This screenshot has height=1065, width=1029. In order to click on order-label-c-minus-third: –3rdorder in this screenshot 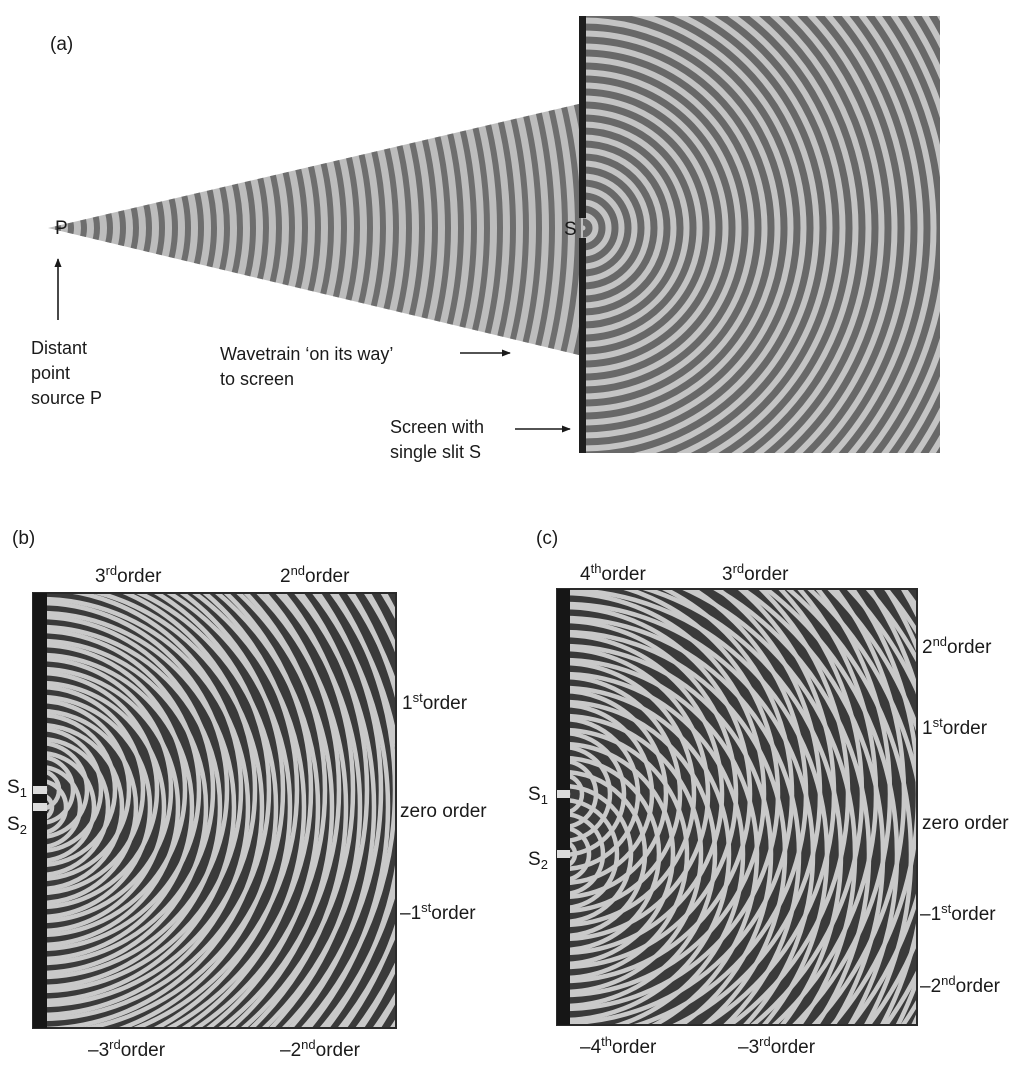, I will do `click(777, 1046)`.